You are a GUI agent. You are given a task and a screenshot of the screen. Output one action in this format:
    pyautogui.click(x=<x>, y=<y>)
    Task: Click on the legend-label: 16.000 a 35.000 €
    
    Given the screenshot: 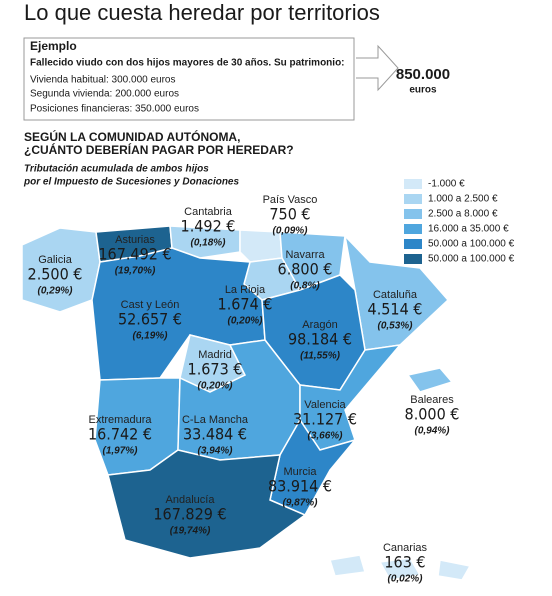 What is the action you would take?
    pyautogui.click(x=468, y=229)
    